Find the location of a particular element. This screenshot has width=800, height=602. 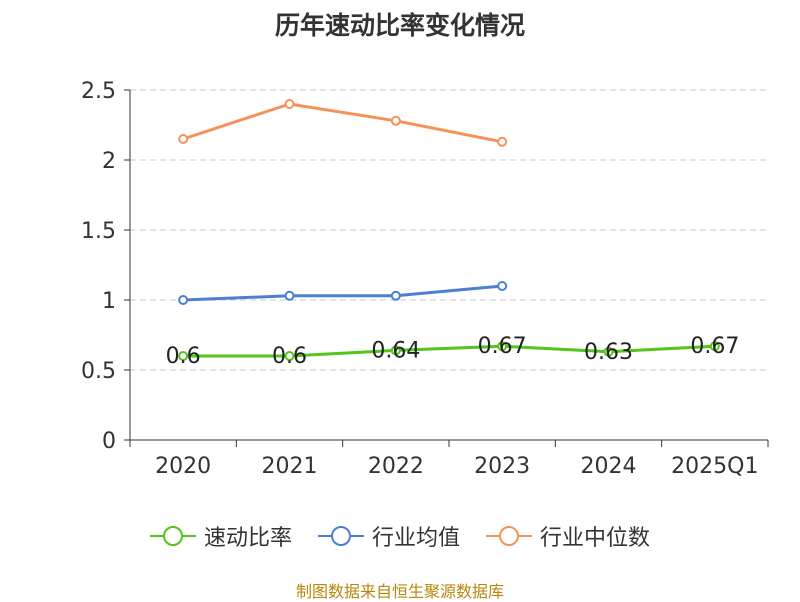

y-tick-label: 0.5 is located at coordinates (98, 371).